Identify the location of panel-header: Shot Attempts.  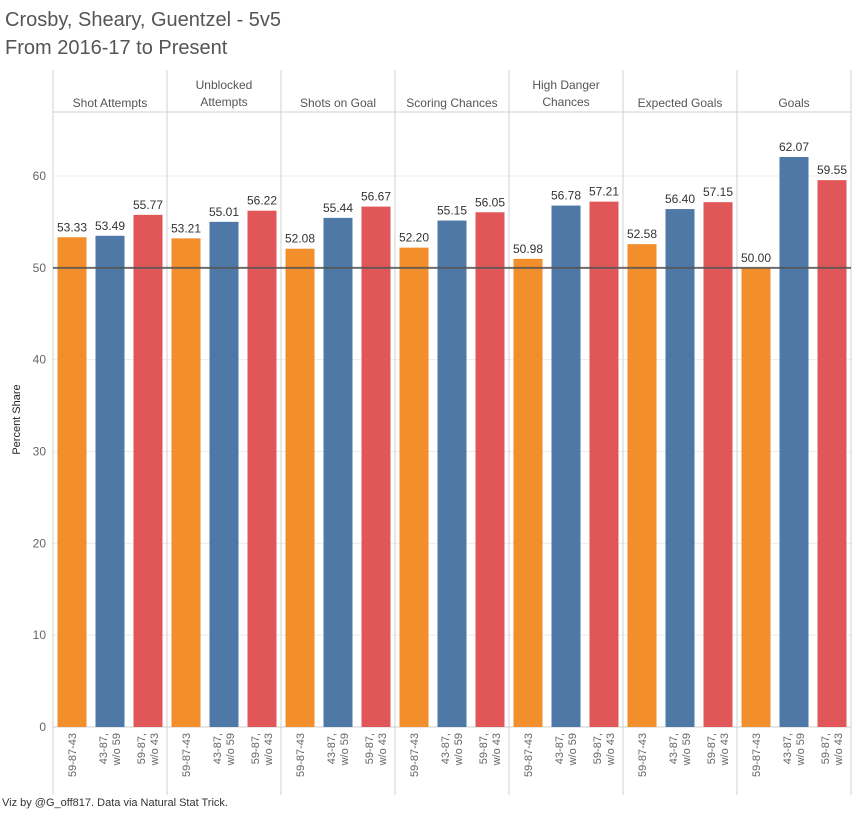
(110, 103).